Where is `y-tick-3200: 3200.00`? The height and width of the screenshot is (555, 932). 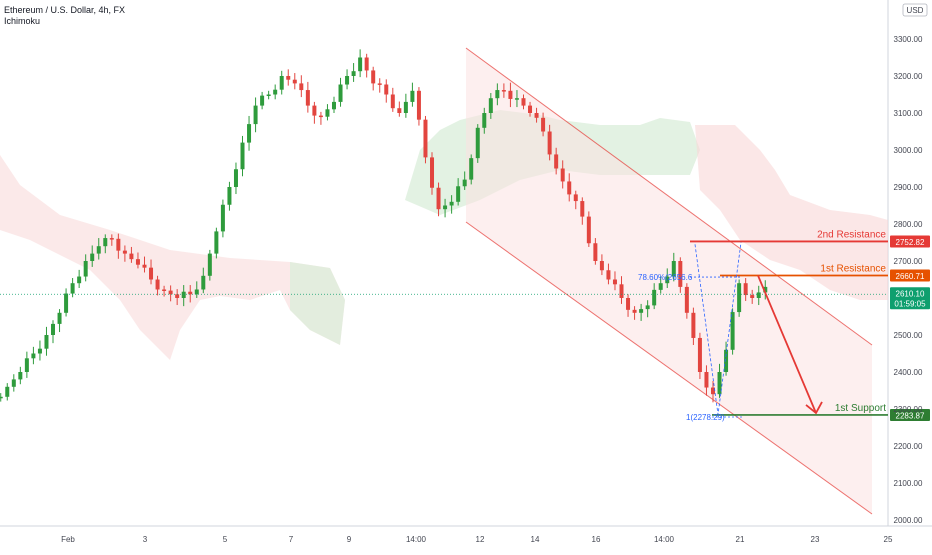
y-tick-3200: 3200.00 is located at coordinates (908, 76).